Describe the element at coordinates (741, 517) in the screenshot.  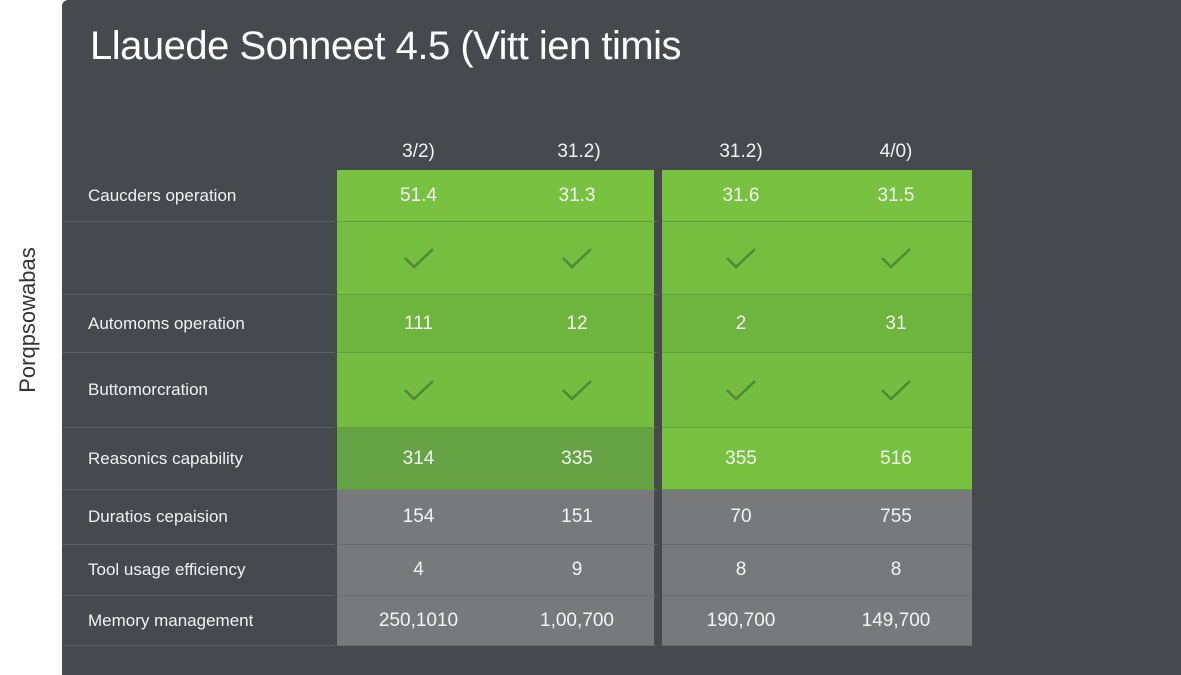
I see `table-cell: 70` at that location.